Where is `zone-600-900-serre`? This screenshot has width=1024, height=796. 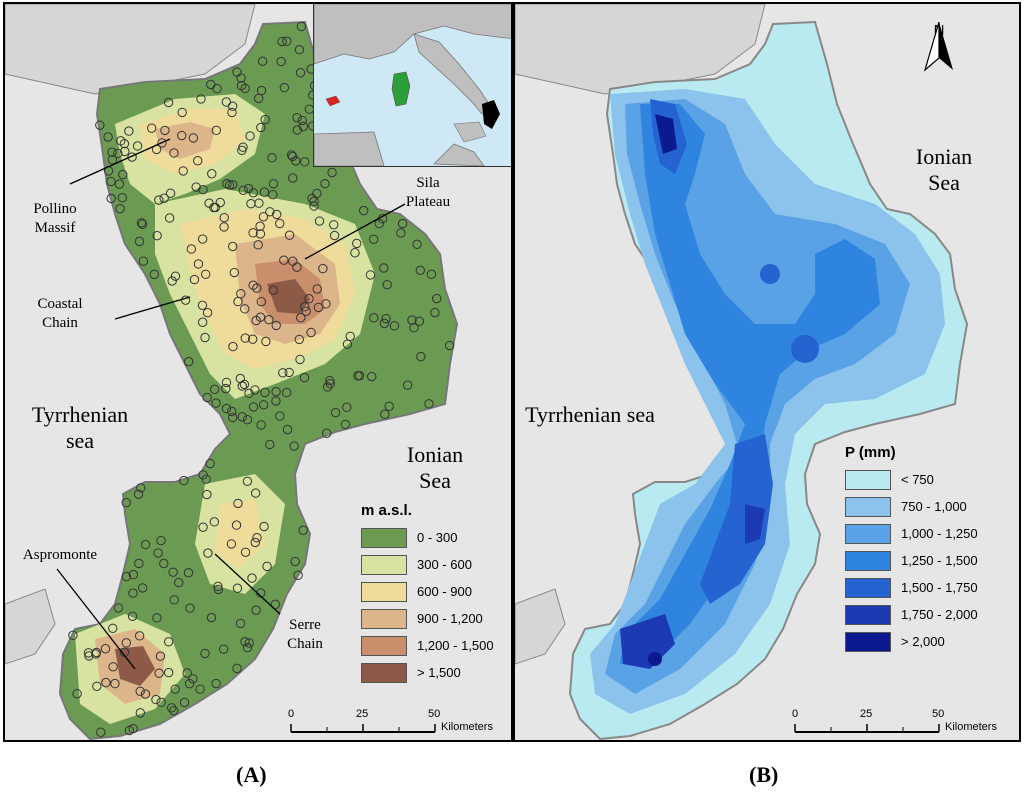
zone-600-900-serre is located at coordinates (240, 534).